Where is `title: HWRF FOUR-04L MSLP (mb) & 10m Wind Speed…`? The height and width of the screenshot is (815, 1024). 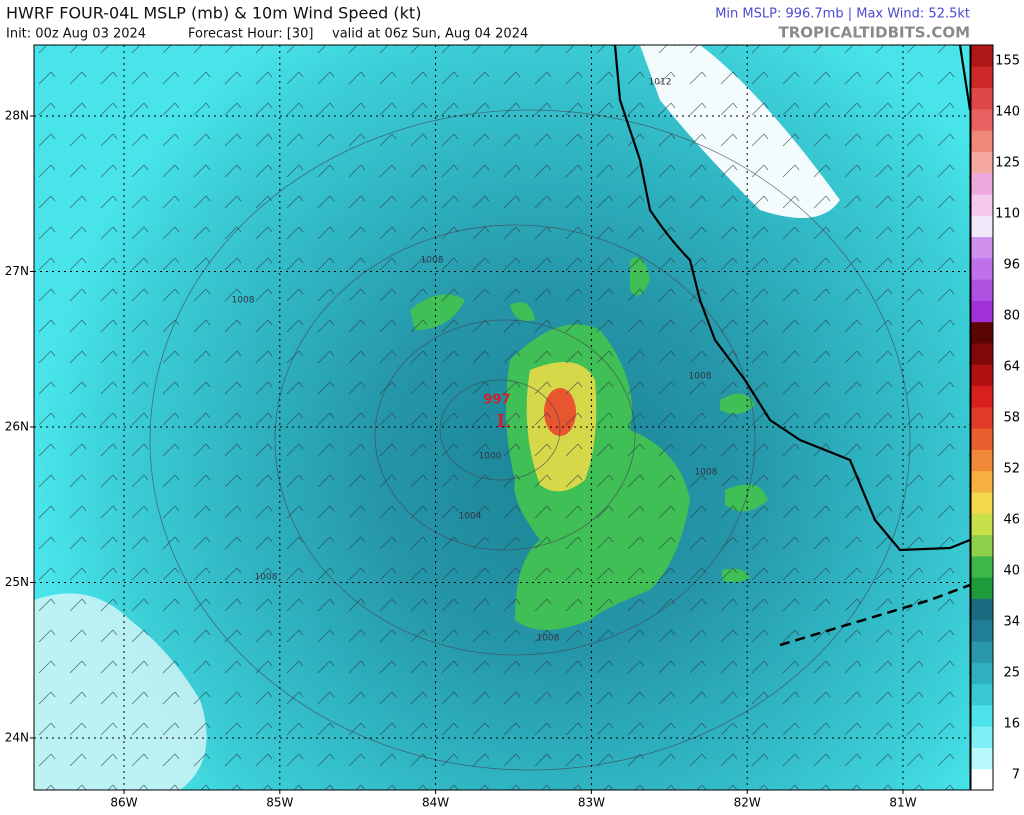 title: HWRF FOUR-04L MSLP (mb) & 10m Wind Speed… is located at coordinates (213, 13).